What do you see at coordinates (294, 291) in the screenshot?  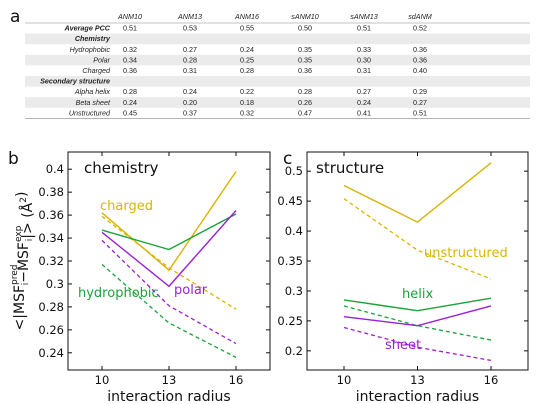 I see `y-tick-label: 0.3` at bounding box center [294, 291].